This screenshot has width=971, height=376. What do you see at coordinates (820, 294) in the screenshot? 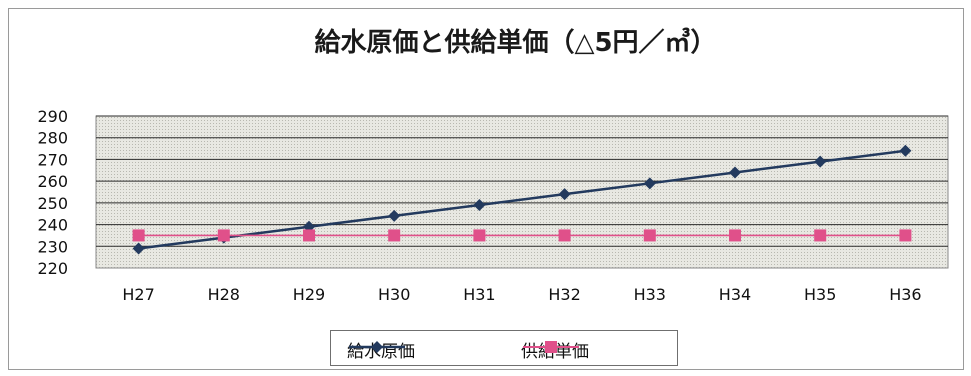
I see `x-tick-label: H35` at bounding box center [820, 294].